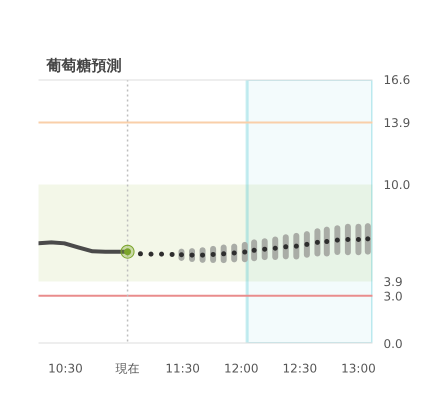 This screenshot has height=413, width=422. I want to click on y-tick-label: 16.6, so click(397, 80).